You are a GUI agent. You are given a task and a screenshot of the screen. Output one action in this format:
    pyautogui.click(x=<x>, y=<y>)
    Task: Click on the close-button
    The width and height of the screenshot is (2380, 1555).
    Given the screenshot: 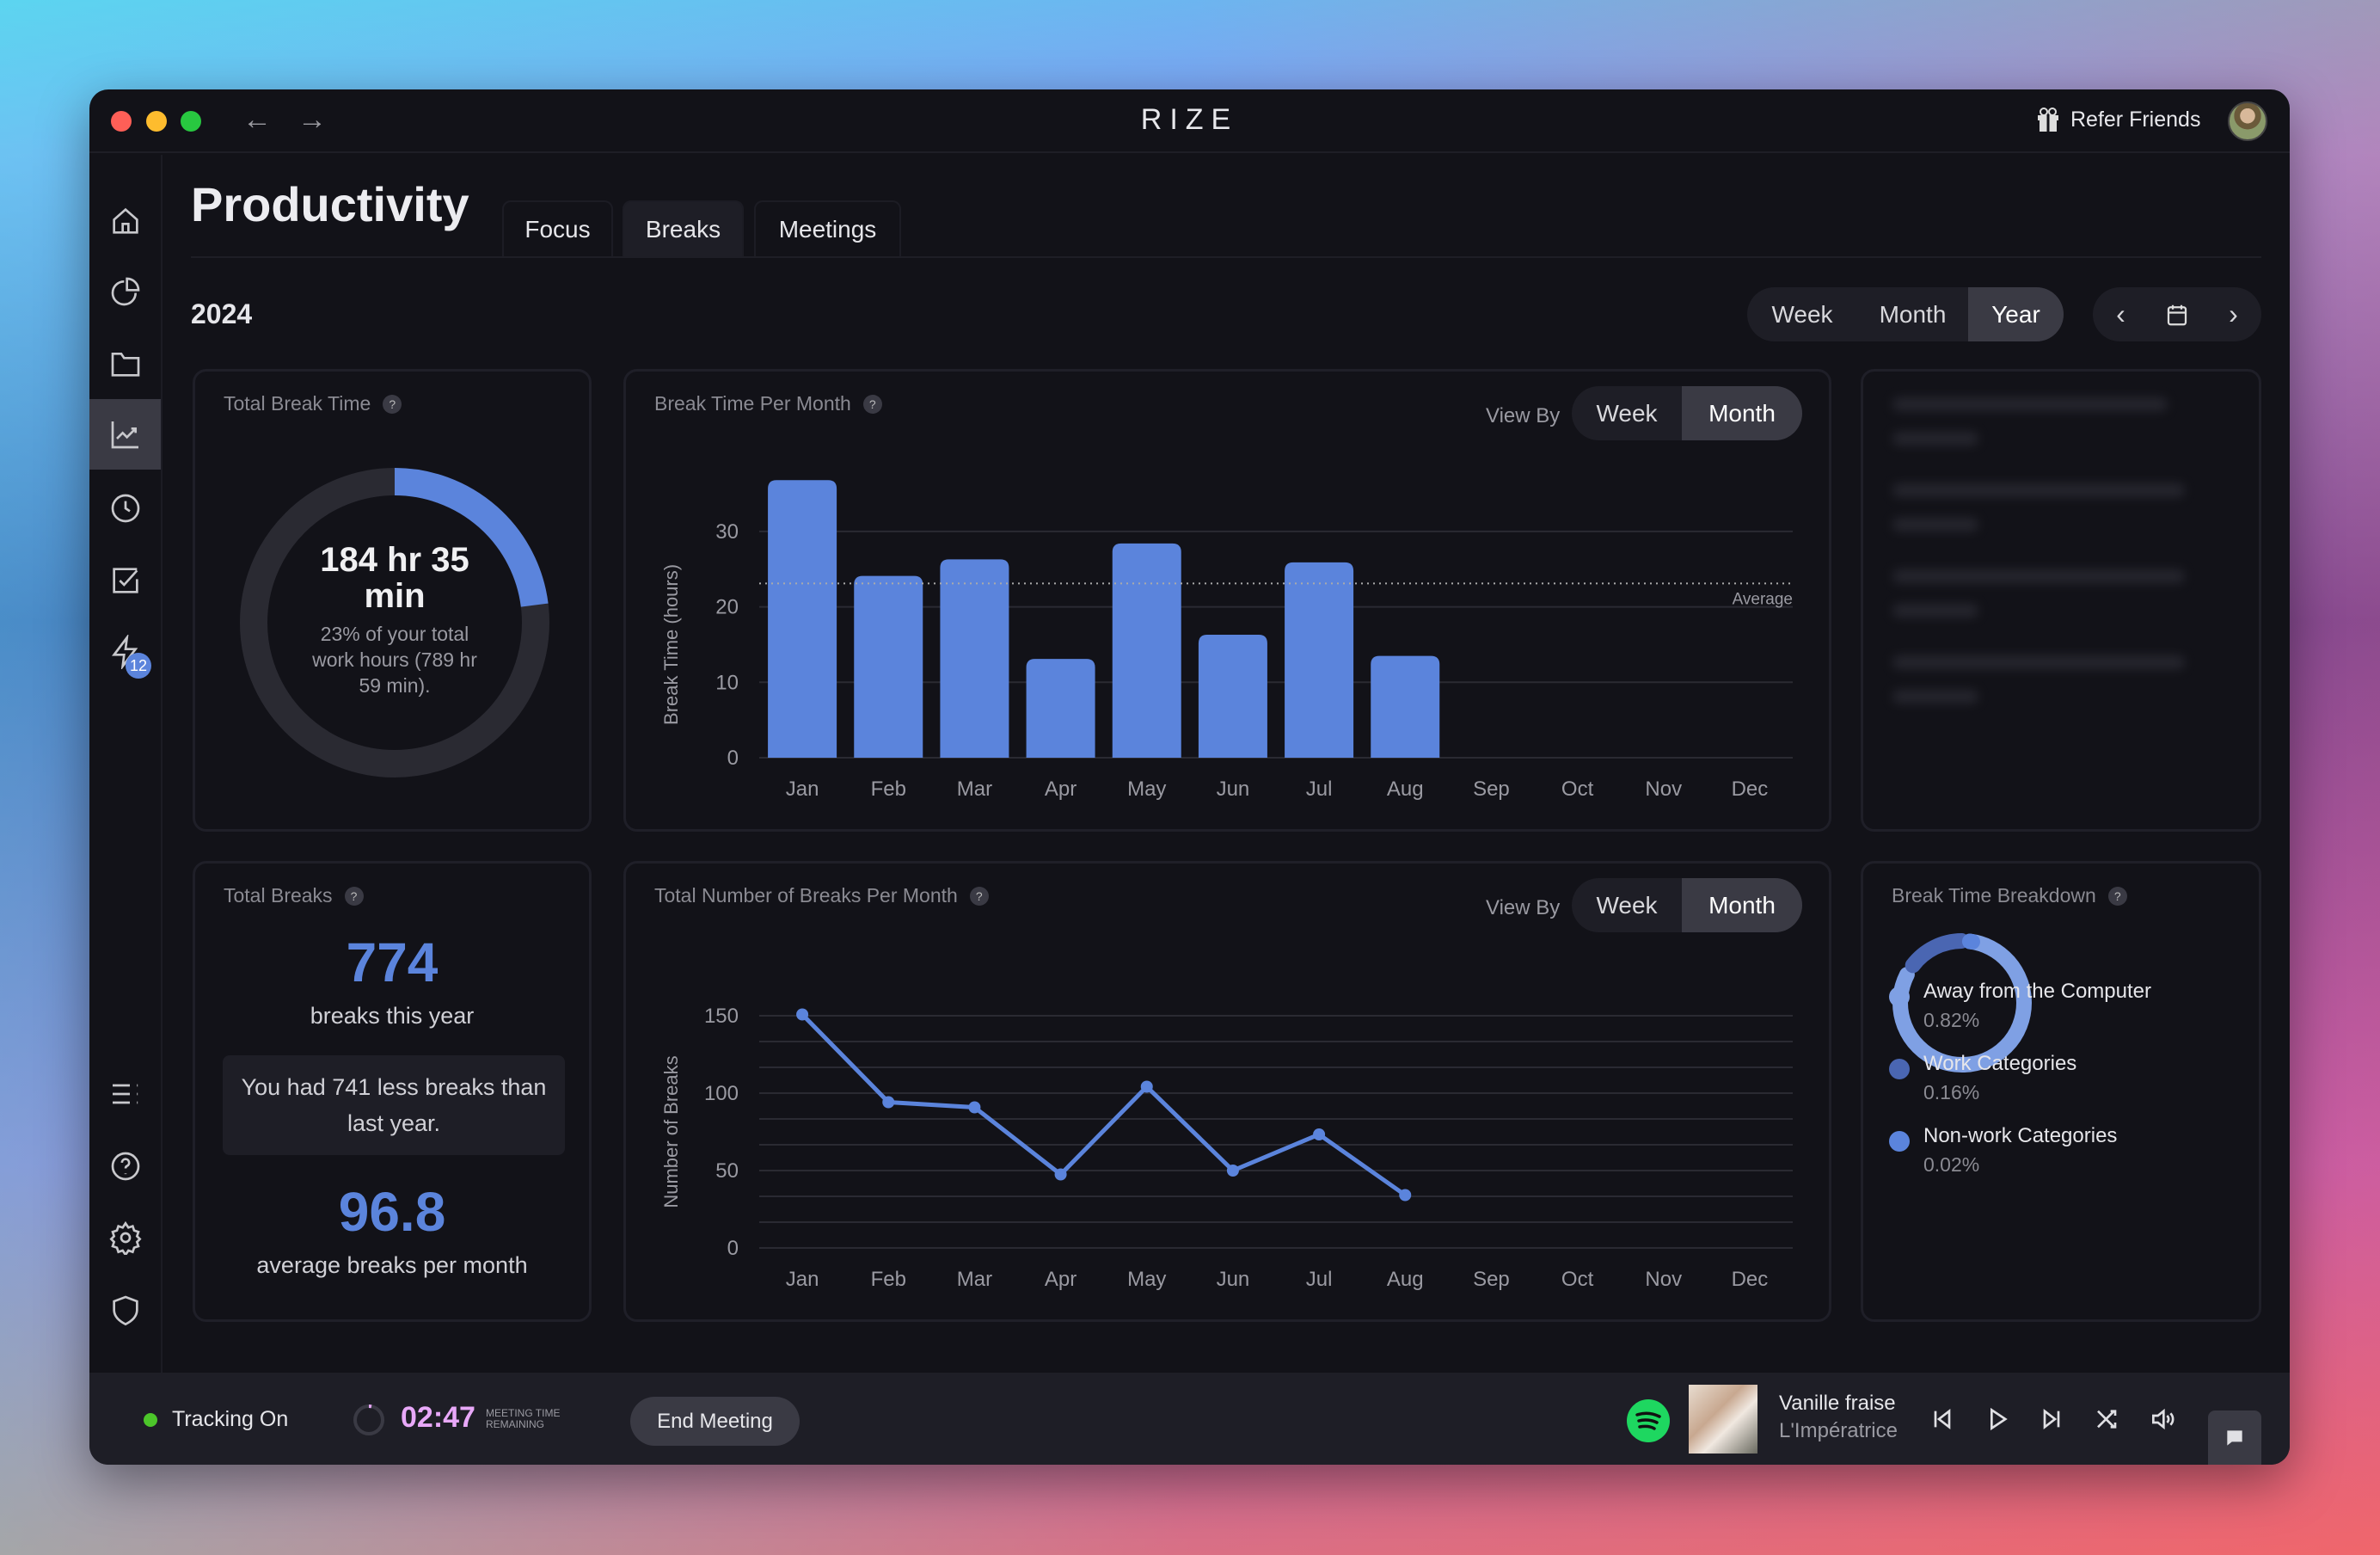 What is the action you would take?
    pyautogui.click(x=122, y=122)
    